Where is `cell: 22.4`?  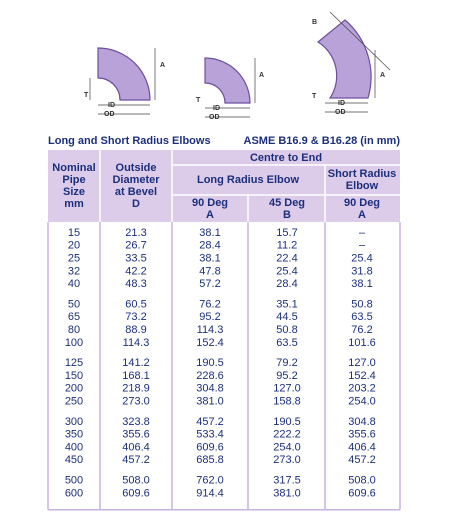 cell: 22.4 is located at coordinates (286, 259).